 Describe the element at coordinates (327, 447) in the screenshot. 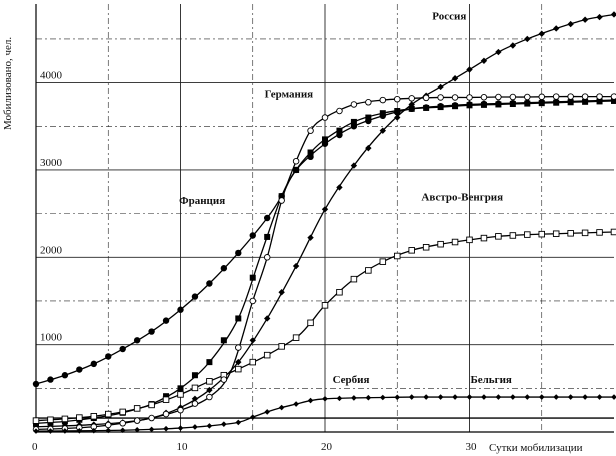

I see `x-tick-label: 20` at that location.